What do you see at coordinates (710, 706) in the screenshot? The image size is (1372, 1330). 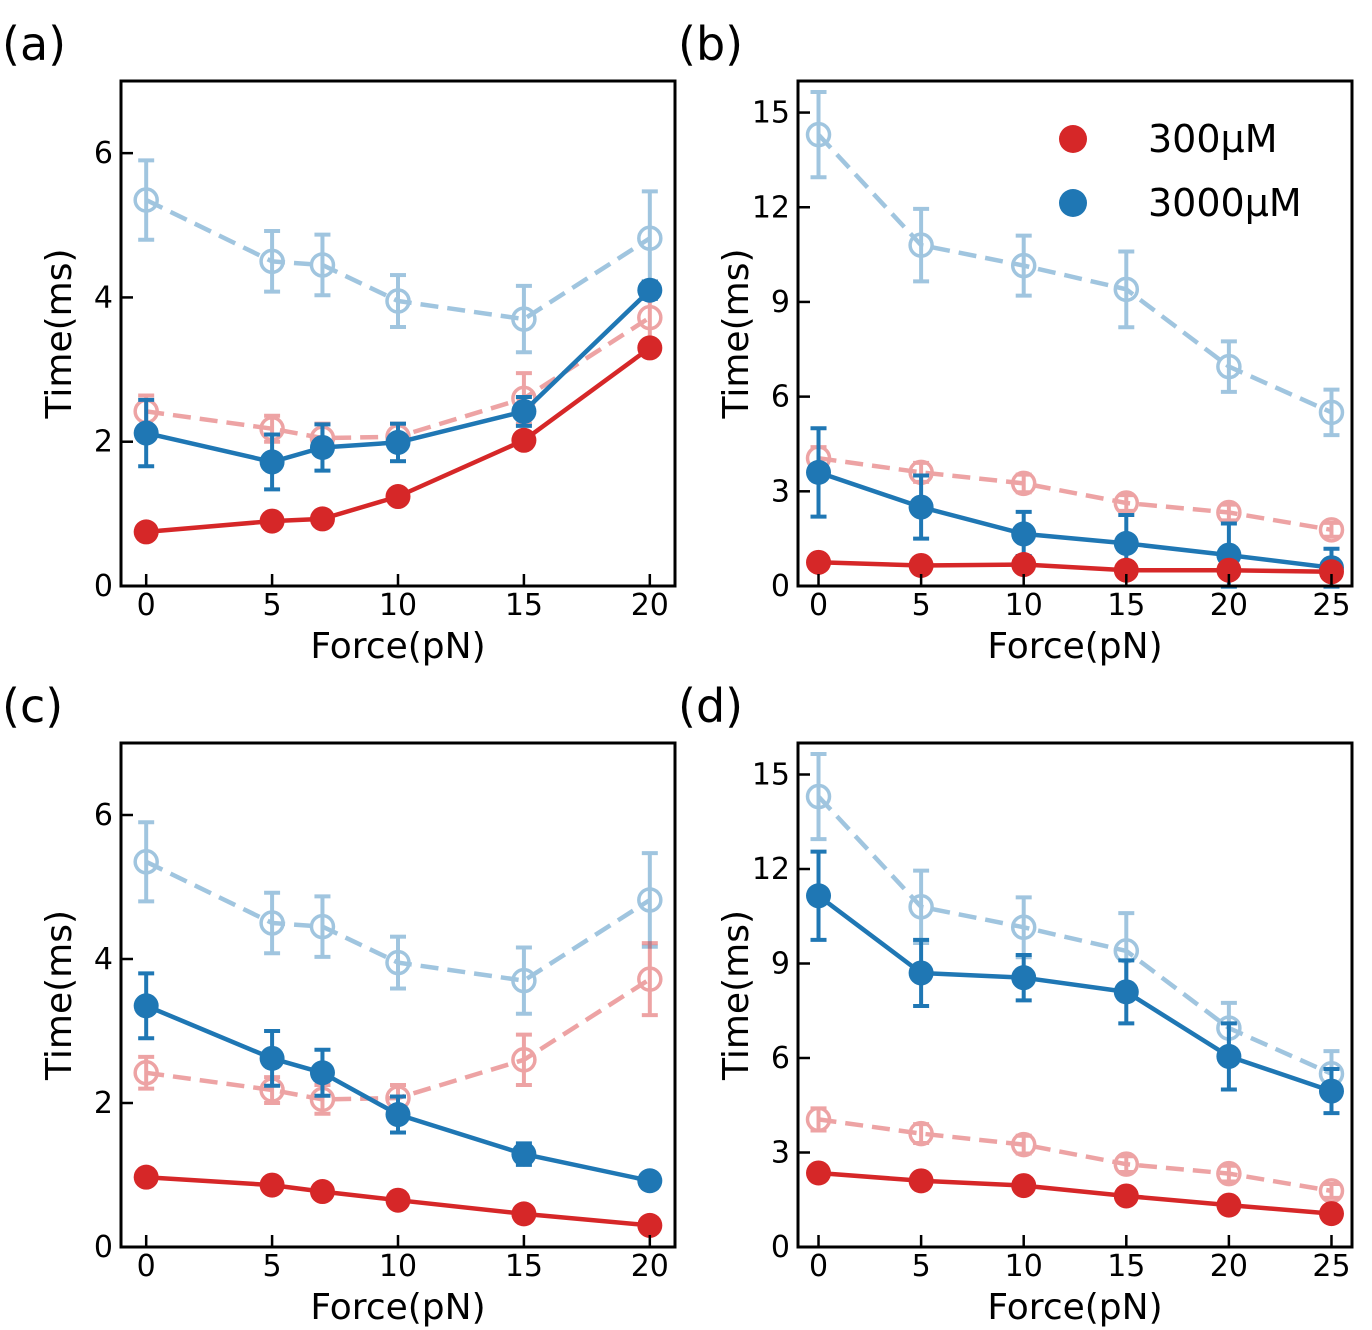 I see `panel-label: (d)` at bounding box center [710, 706].